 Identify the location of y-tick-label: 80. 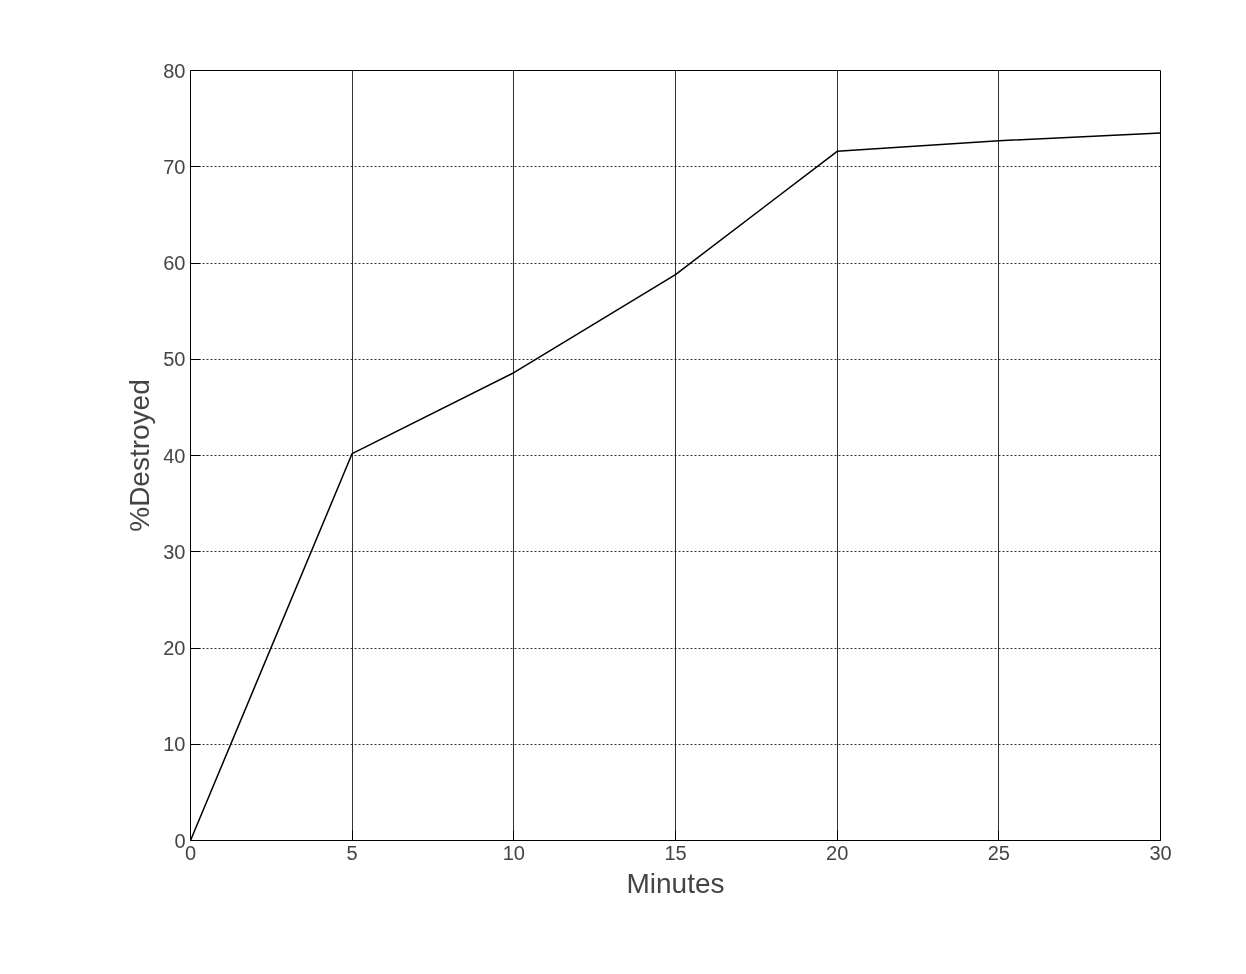
(174, 70).